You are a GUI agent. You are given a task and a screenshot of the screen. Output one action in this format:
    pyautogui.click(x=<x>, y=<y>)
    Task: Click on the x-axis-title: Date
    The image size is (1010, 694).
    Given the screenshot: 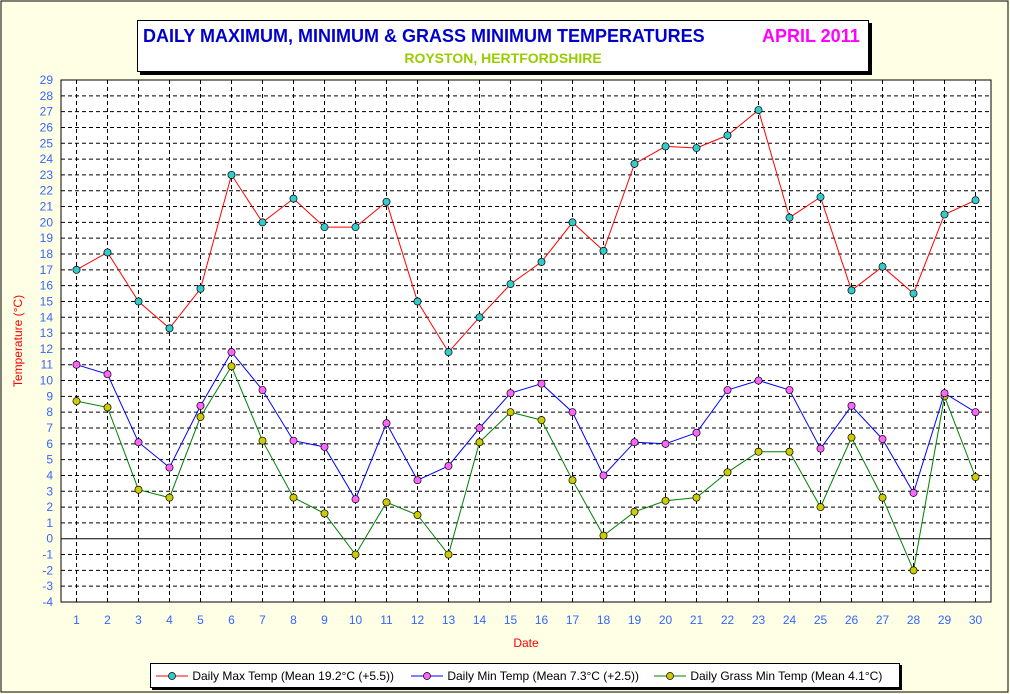 What is the action you would take?
    pyautogui.click(x=526, y=643)
    